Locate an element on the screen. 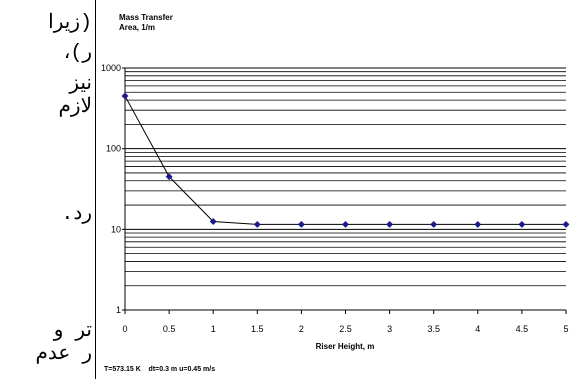 The height and width of the screenshot is (384, 577). background-text-line-3: نیز is located at coordinates (80, 84).